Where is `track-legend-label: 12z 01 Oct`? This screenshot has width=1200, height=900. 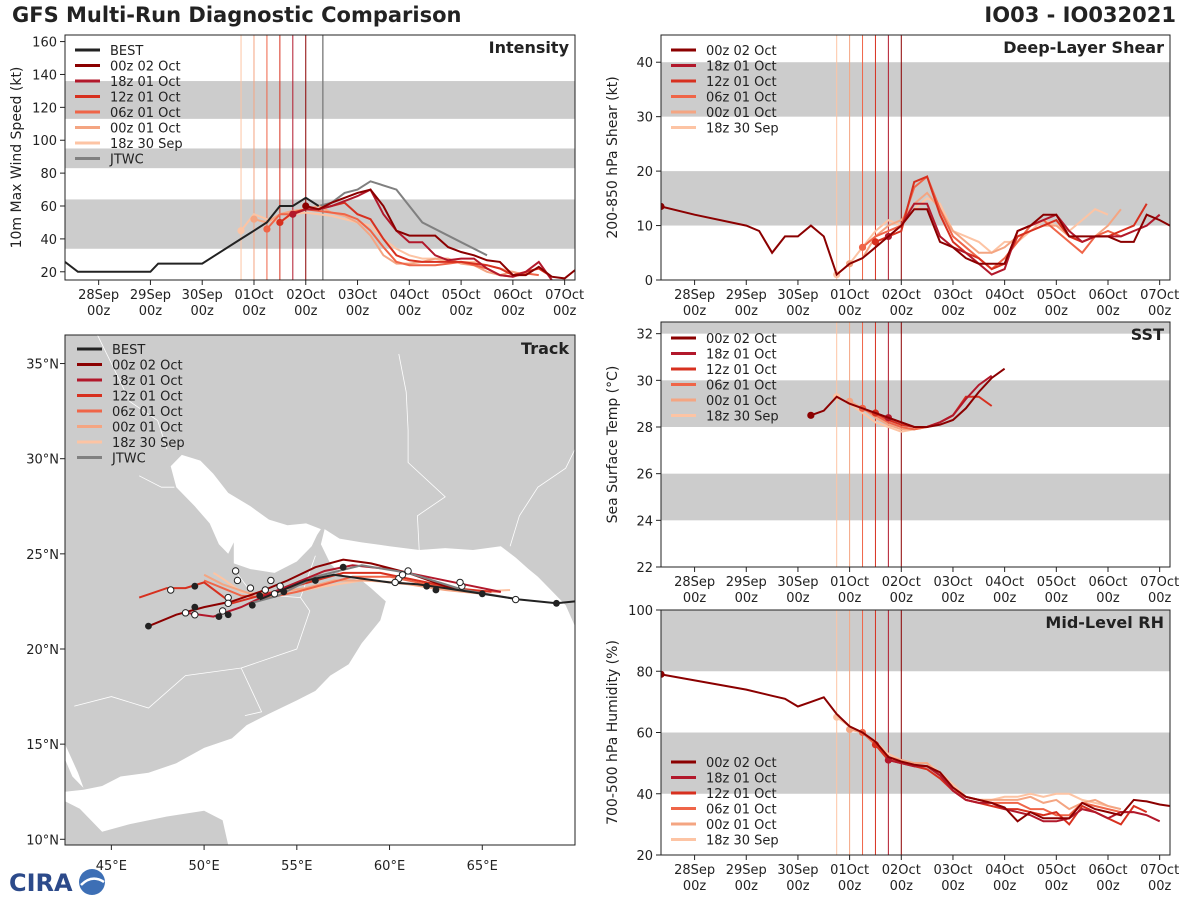 track-legend-label: 12z 01 Oct is located at coordinates (147, 397).